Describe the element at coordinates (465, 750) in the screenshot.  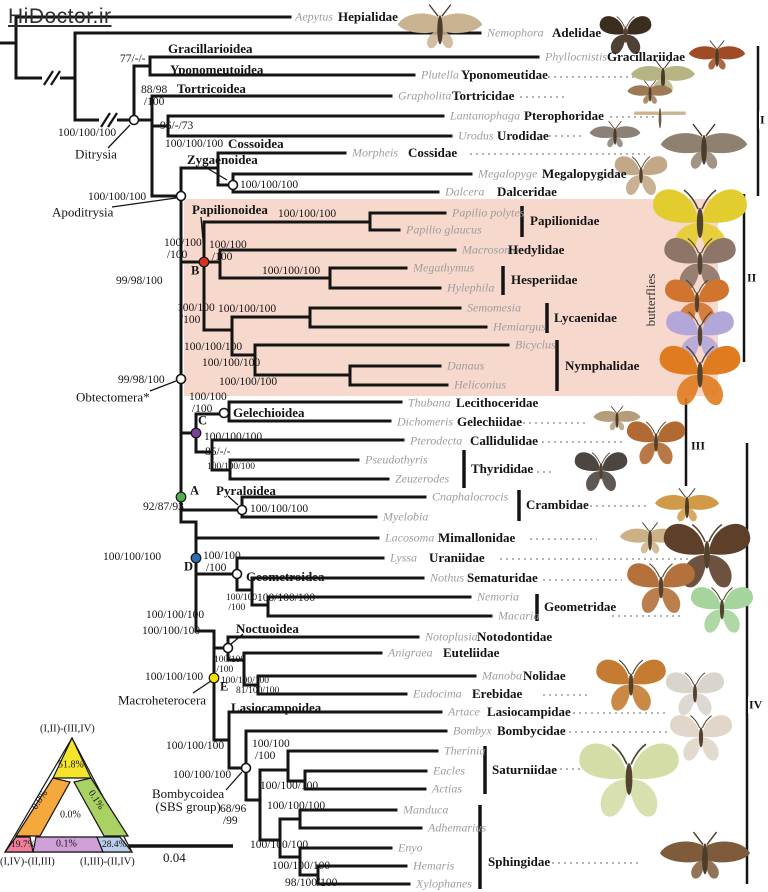
I see `taxon-genus: Therinia` at that location.